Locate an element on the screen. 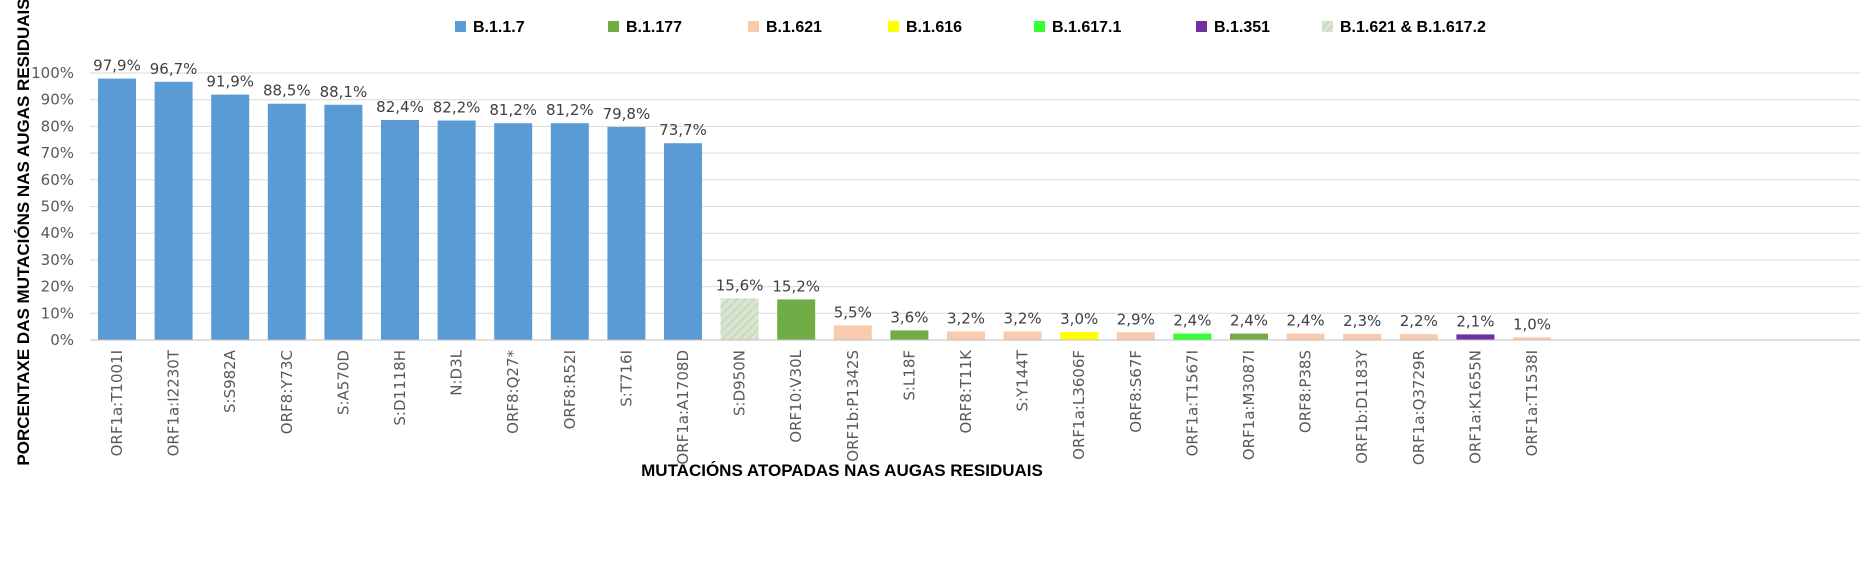 Image resolution: width=1870 pixels, height=576 pixels. data-label: 73,7% is located at coordinates (683, 130).